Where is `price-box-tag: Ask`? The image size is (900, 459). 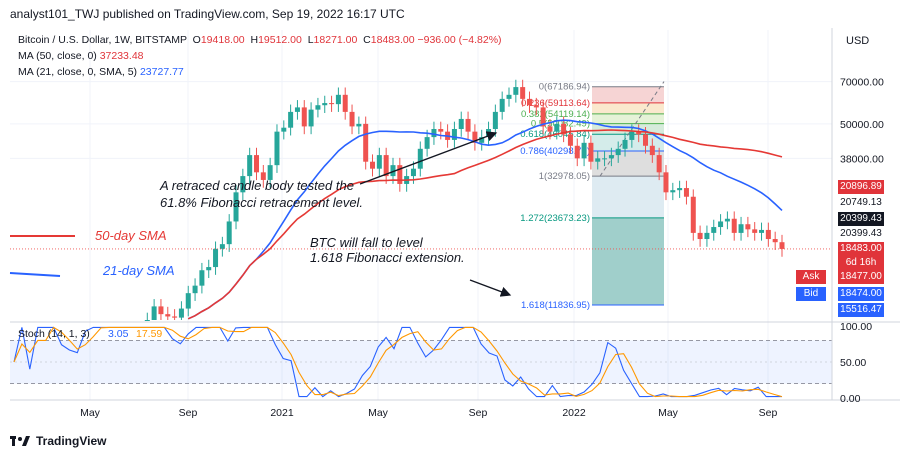
price-box-tag: Ask is located at coordinates (811, 277).